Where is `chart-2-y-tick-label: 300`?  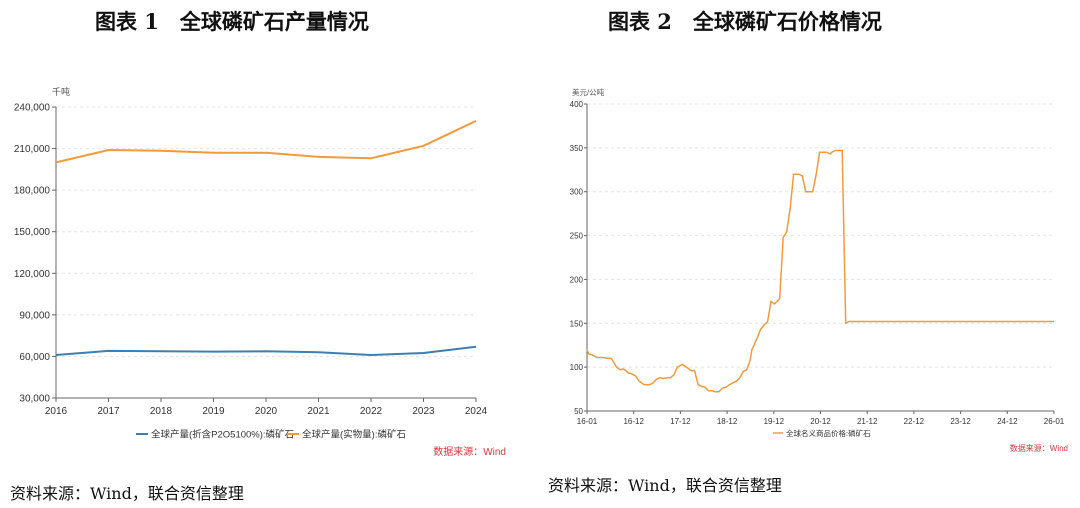
chart-2-y-tick-label: 300 is located at coordinates (577, 192).